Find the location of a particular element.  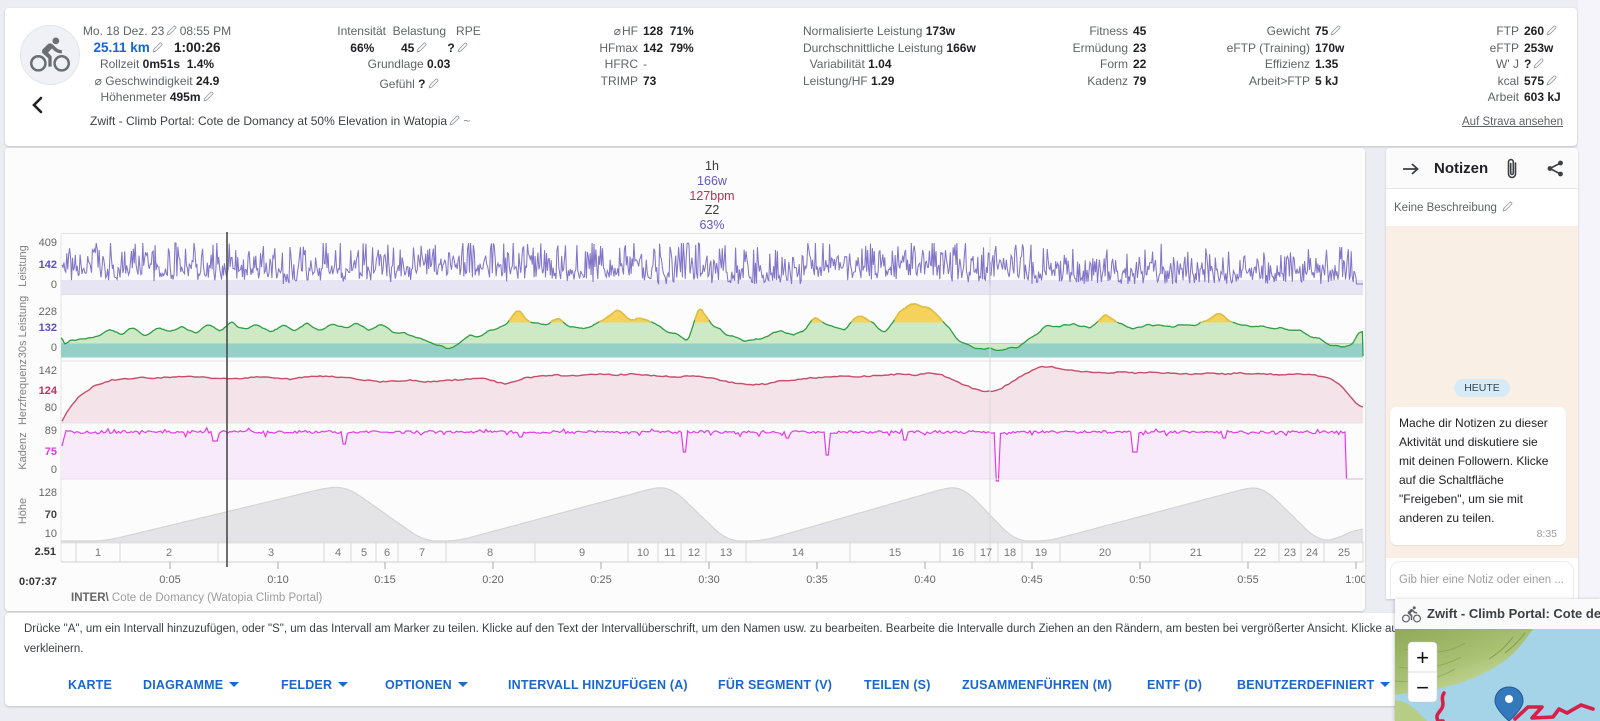

svg-text: 8 is located at coordinates (490, 553).